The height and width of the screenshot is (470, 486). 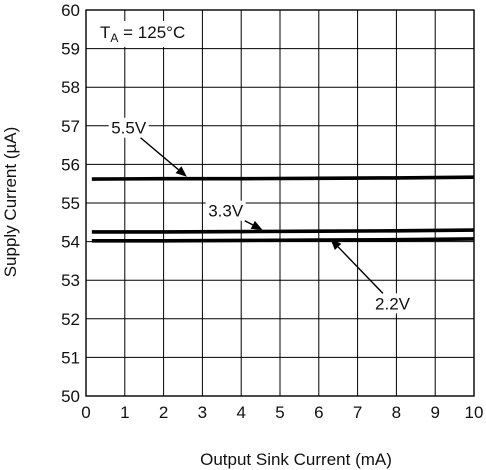 What do you see at coordinates (105, 32) in the screenshot?
I see `condition-prefix: T` at bounding box center [105, 32].